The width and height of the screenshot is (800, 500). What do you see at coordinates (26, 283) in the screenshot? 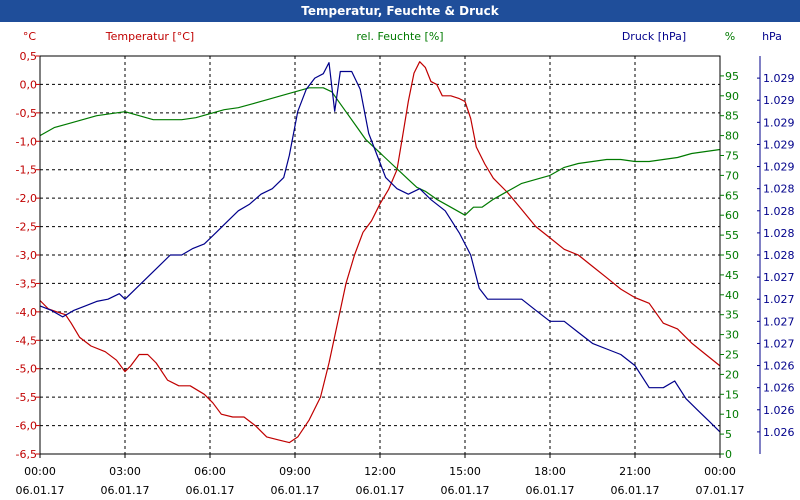
I see `temperature-tick-label: -3,5` at bounding box center [26, 283].